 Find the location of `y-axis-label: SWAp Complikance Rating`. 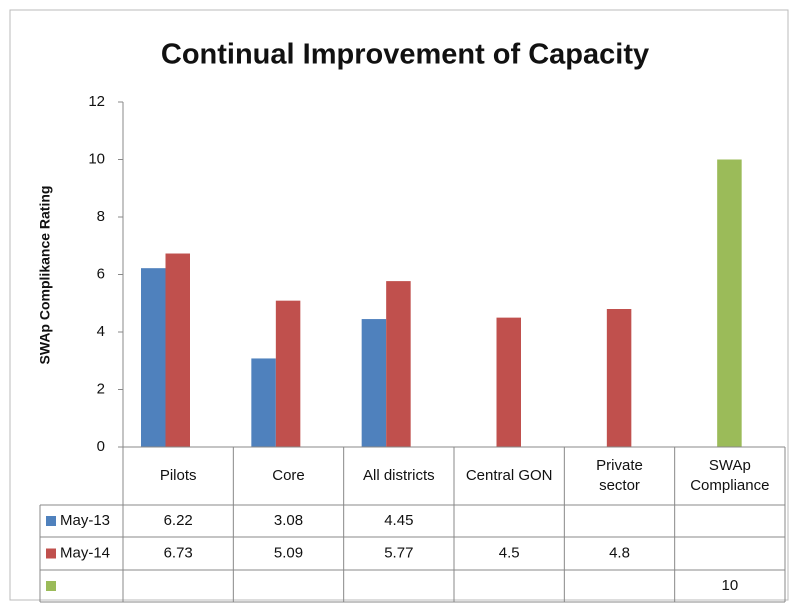

y-axis-label: SWAp Complikance Rating is located at coordinates (45, 275).